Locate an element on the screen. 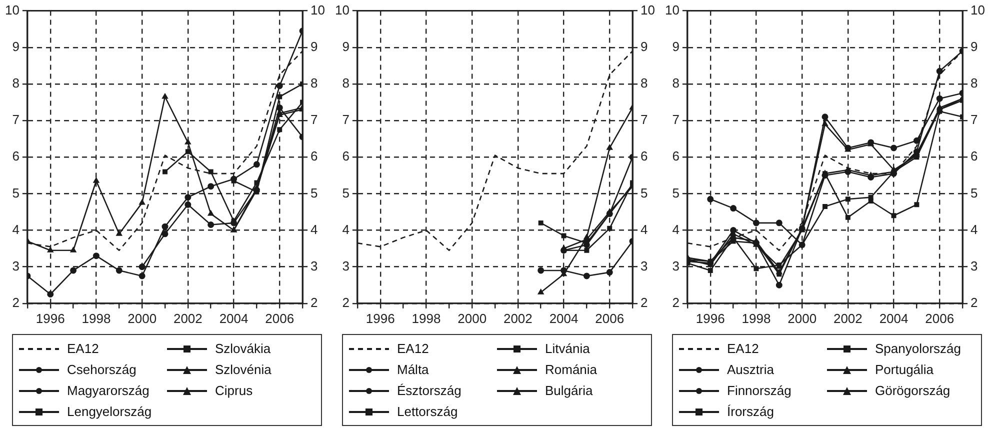  legend-label: Magyarország is located at coordinates (108, 390).